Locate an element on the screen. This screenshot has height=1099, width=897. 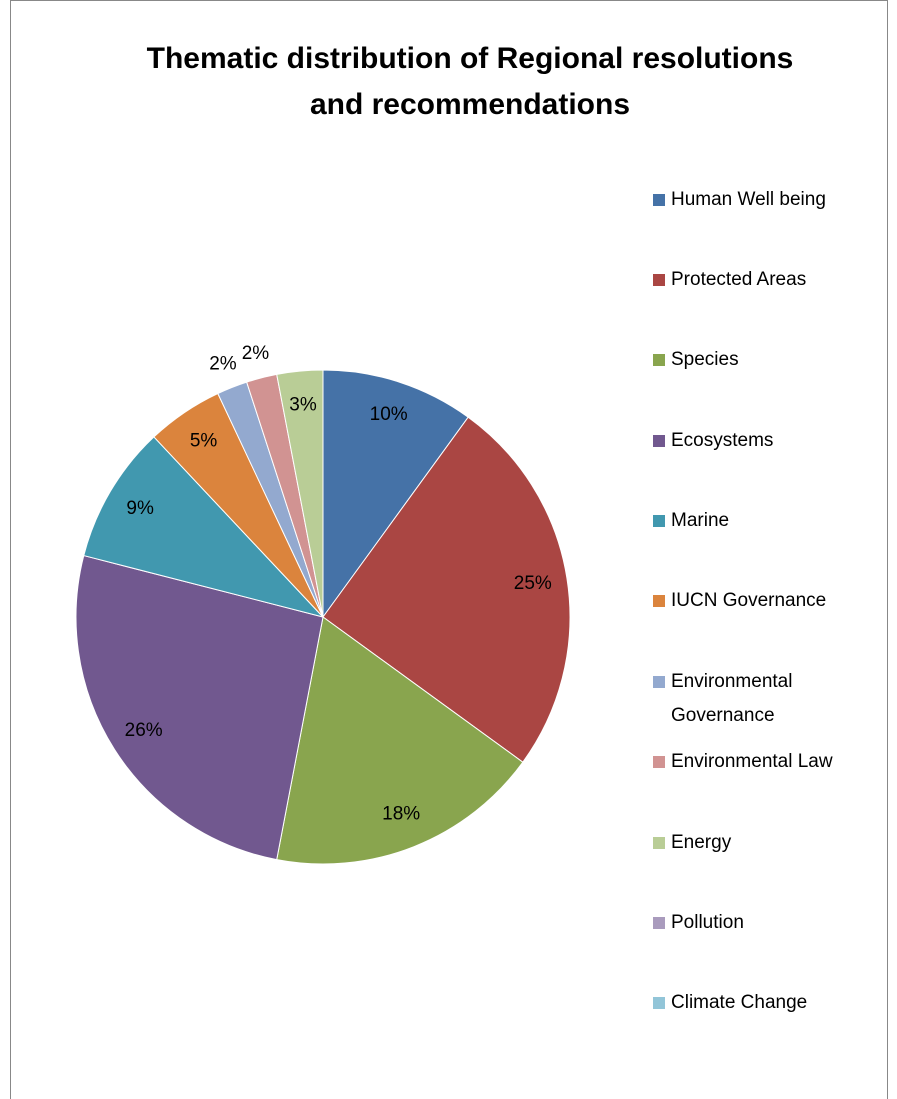
legend-item: Environmental Law is located at coordinates (765, 762).